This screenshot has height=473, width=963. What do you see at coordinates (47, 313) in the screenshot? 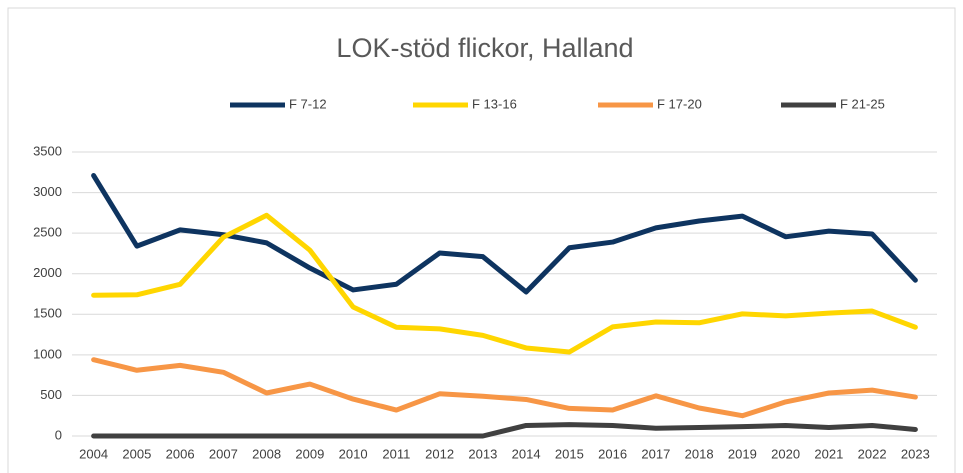
I see `y-tick-label: 1500` at bounding box center [47, 313].